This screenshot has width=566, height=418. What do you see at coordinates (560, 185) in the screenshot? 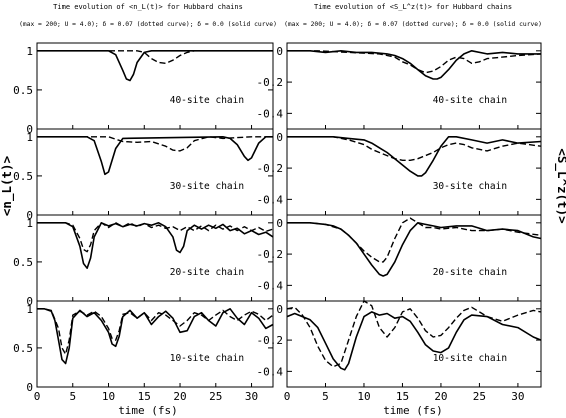
I see `right-y-axis-label: <S_L^z(t)>` at bounding box center [560, 185].